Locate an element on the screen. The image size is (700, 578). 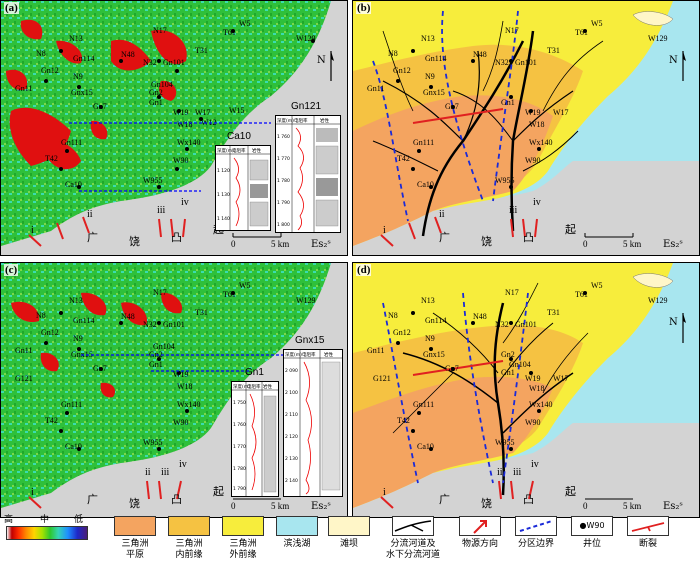
legend-item-delta-plain: 三角洲 平原 is located at coordinates (135, 538).